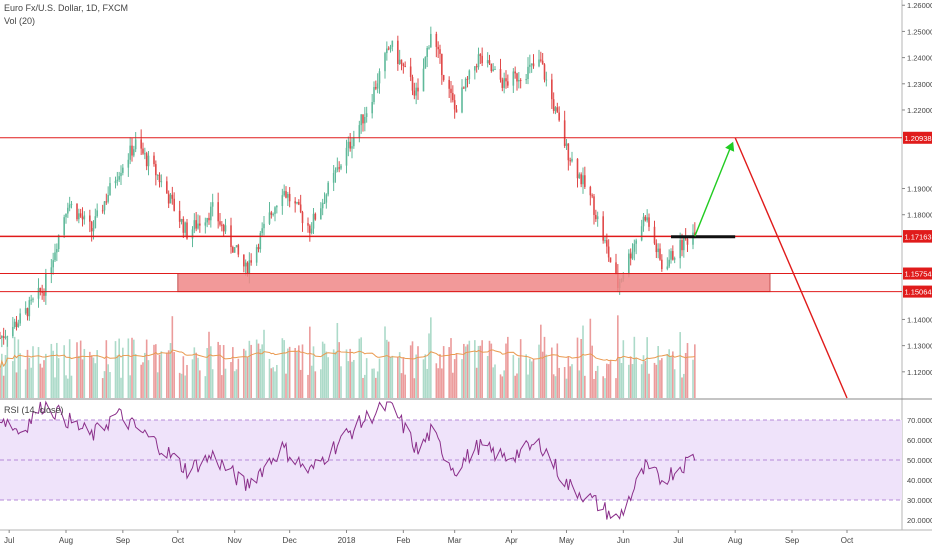  Describe the element at coordinates (474, 283) in the screenshot. I see `support-zone` at that location.